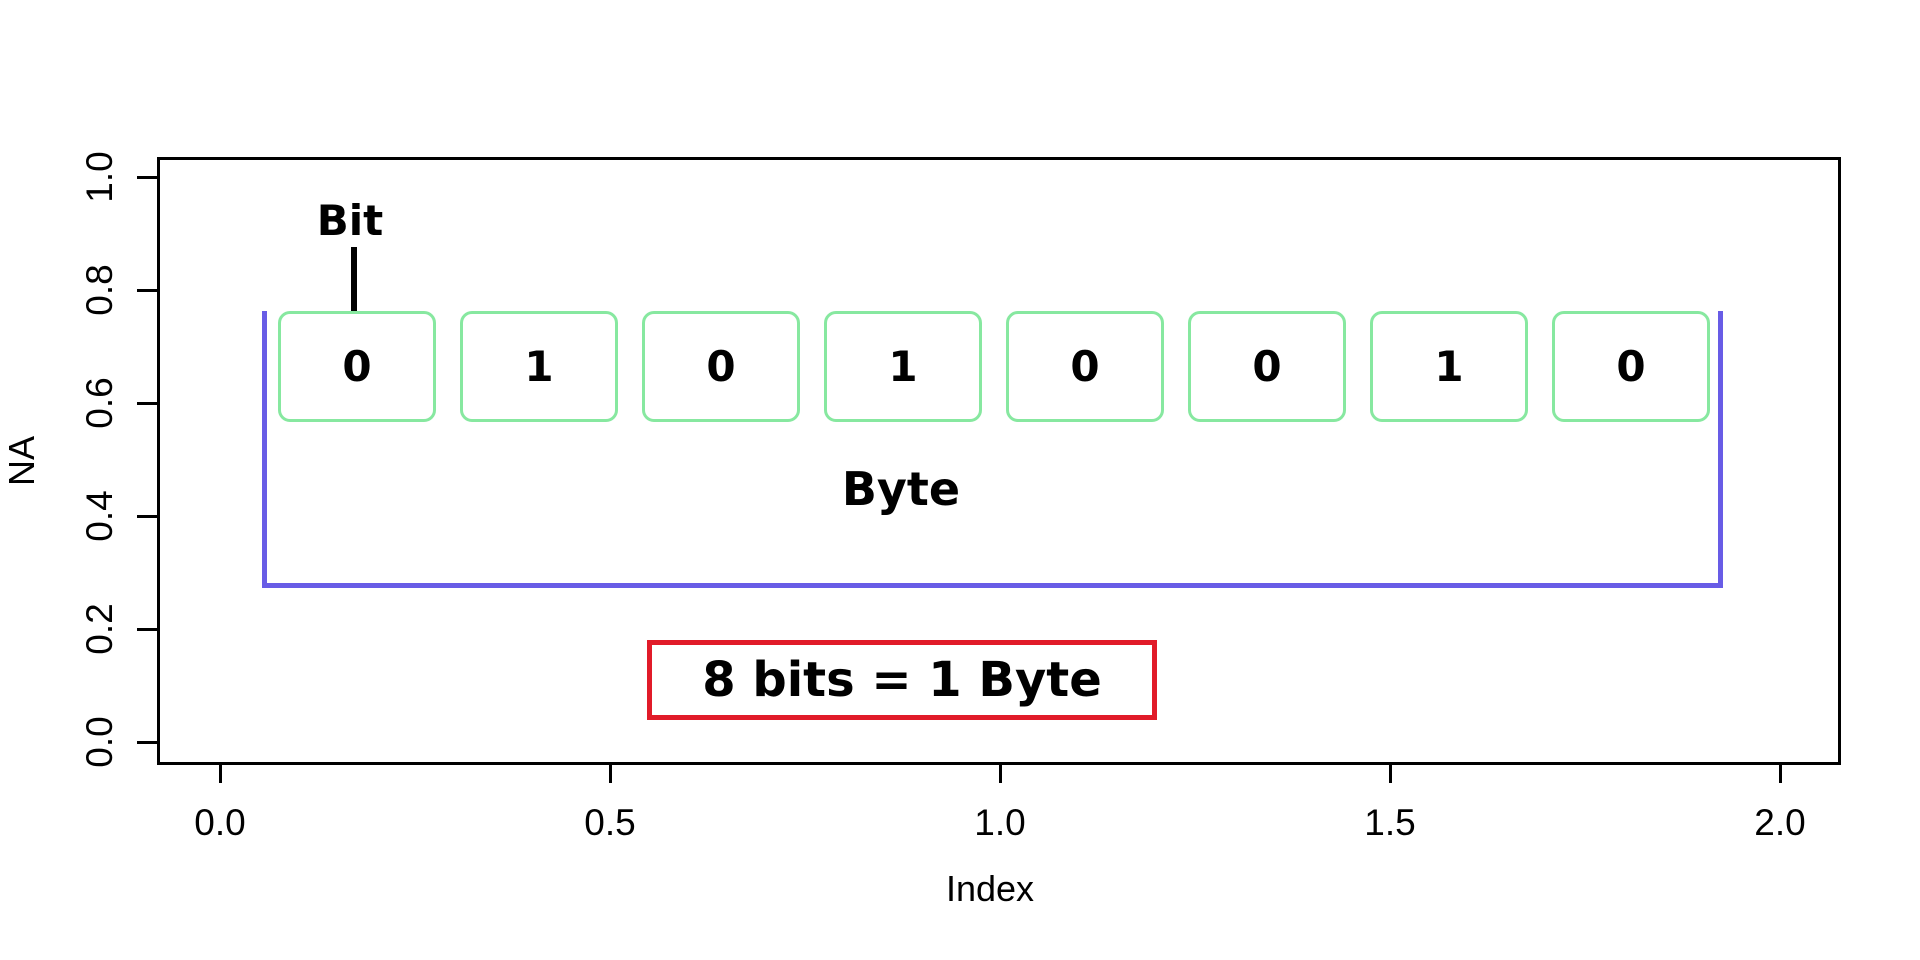 The height and width of the screenshot is (960, 1920). I want to click on y-tick-label: 0.2, so click(99, 629).